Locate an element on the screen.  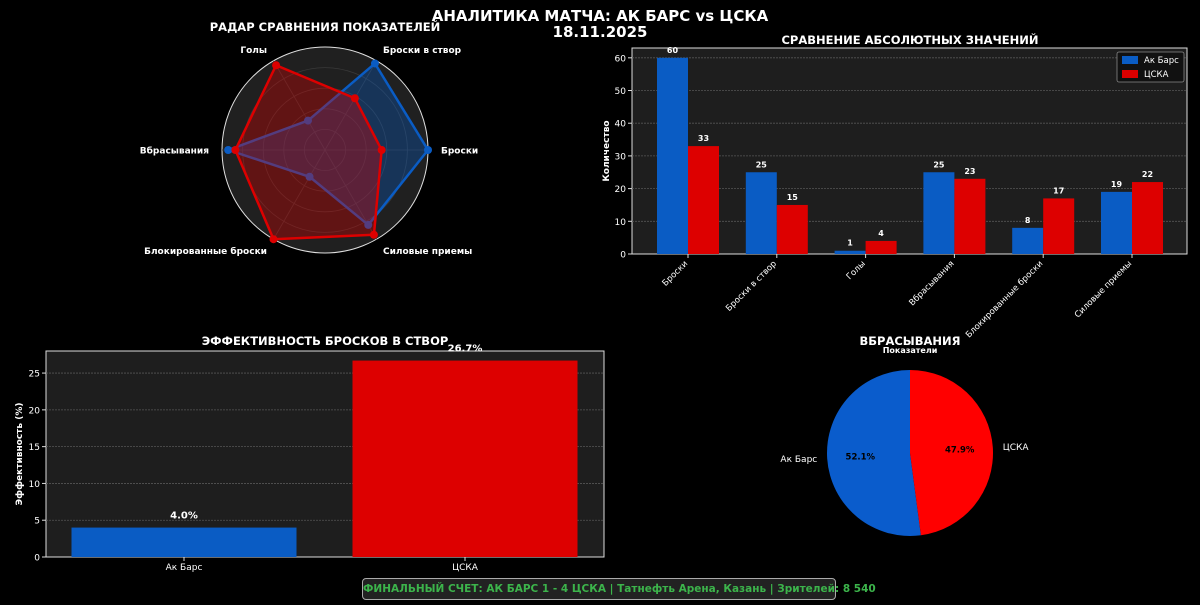
bar-chart-ytick-label: 30 is located at coordinates (621, 157).